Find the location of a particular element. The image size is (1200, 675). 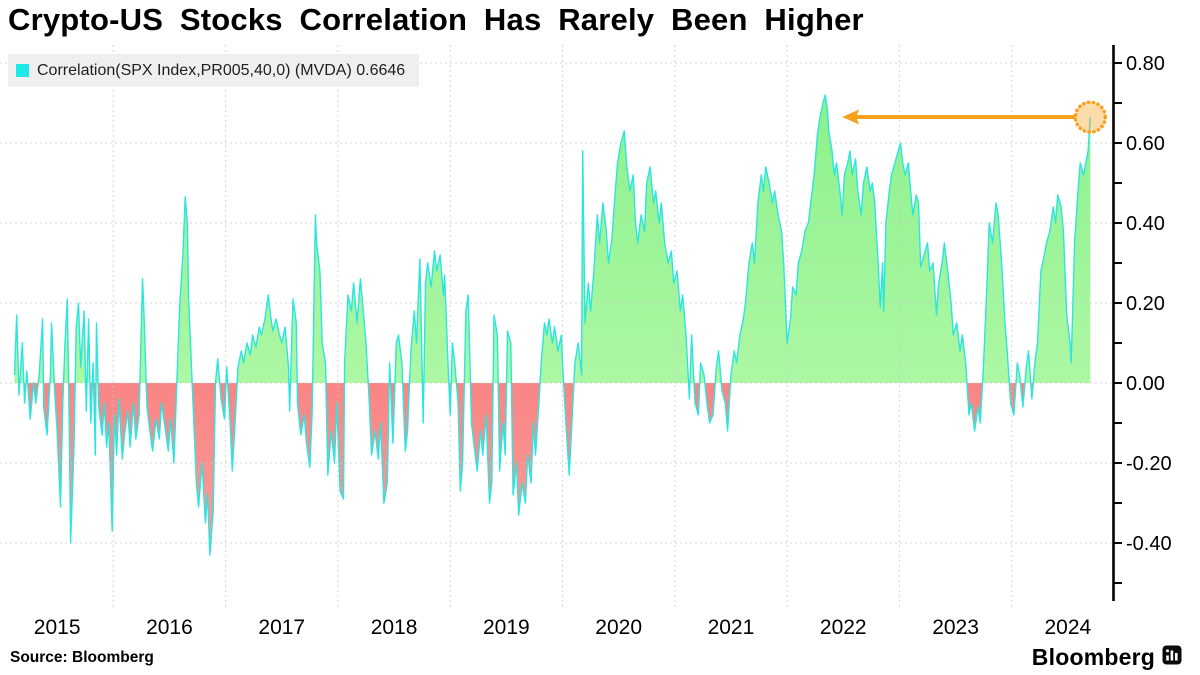

y-axis-tick-label: 0.40 is located at coordinates (1145, 224).